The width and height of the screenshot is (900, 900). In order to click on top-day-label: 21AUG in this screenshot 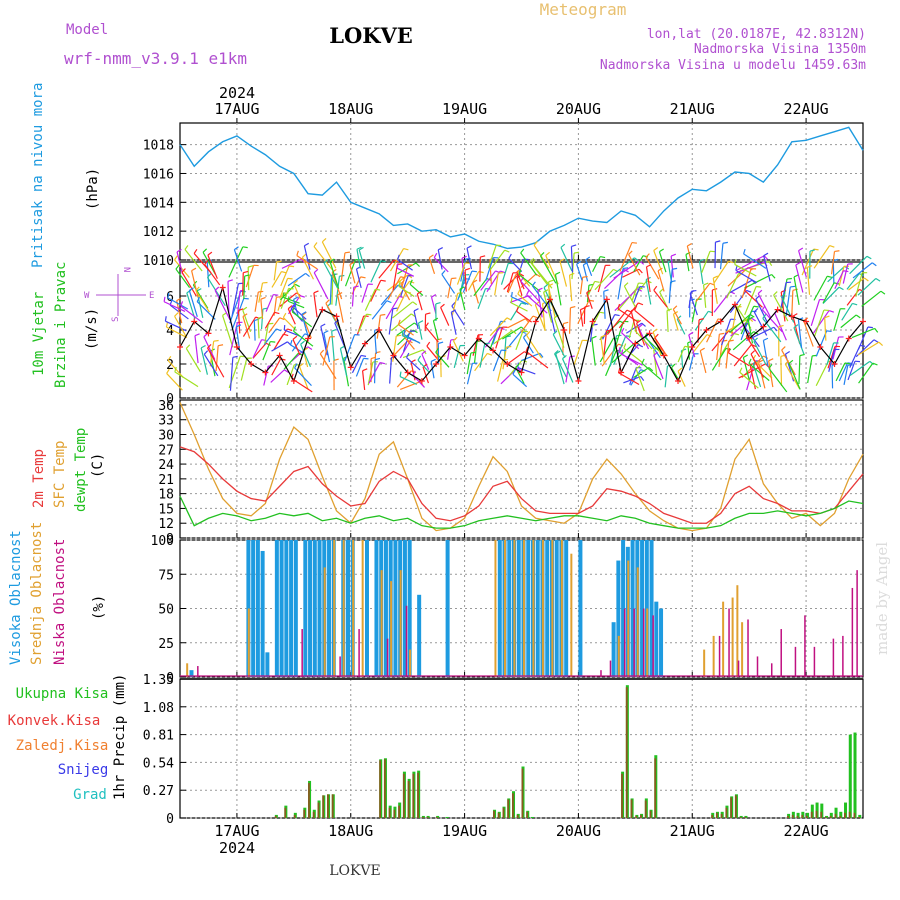, I will do `click(692, 109)`.